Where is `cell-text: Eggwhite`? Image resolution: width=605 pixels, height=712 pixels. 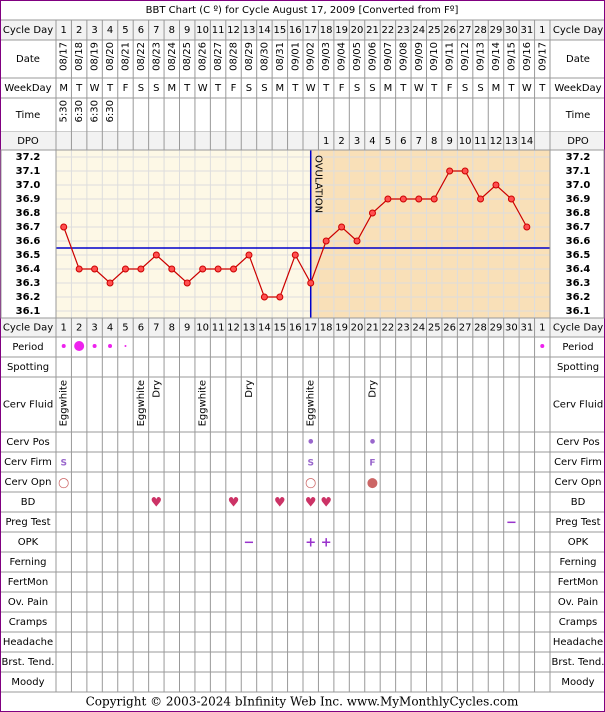
cell-text: Eggwhite is located at coordinates (141, 403).